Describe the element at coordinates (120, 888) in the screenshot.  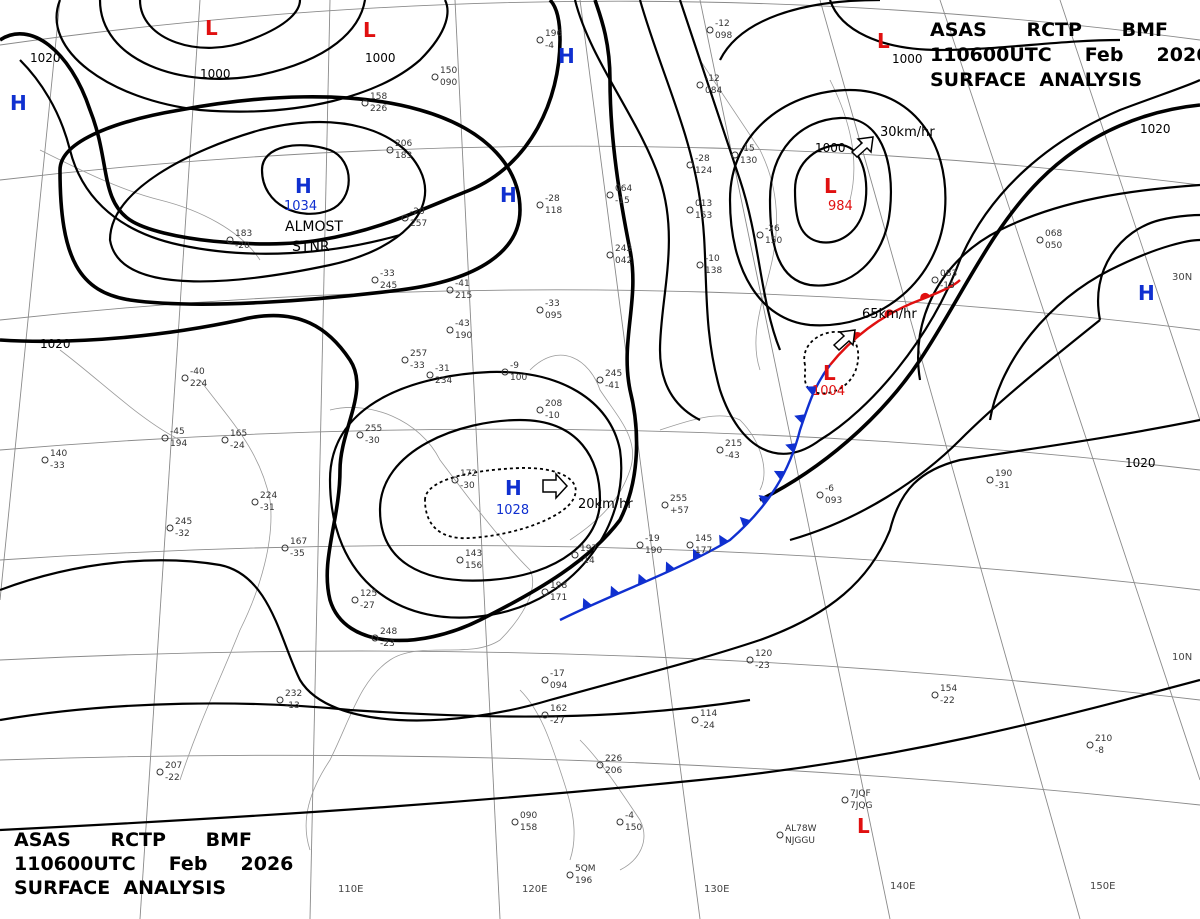
I see `footer-line-3: SURFACE ANALYSIS` at that location.